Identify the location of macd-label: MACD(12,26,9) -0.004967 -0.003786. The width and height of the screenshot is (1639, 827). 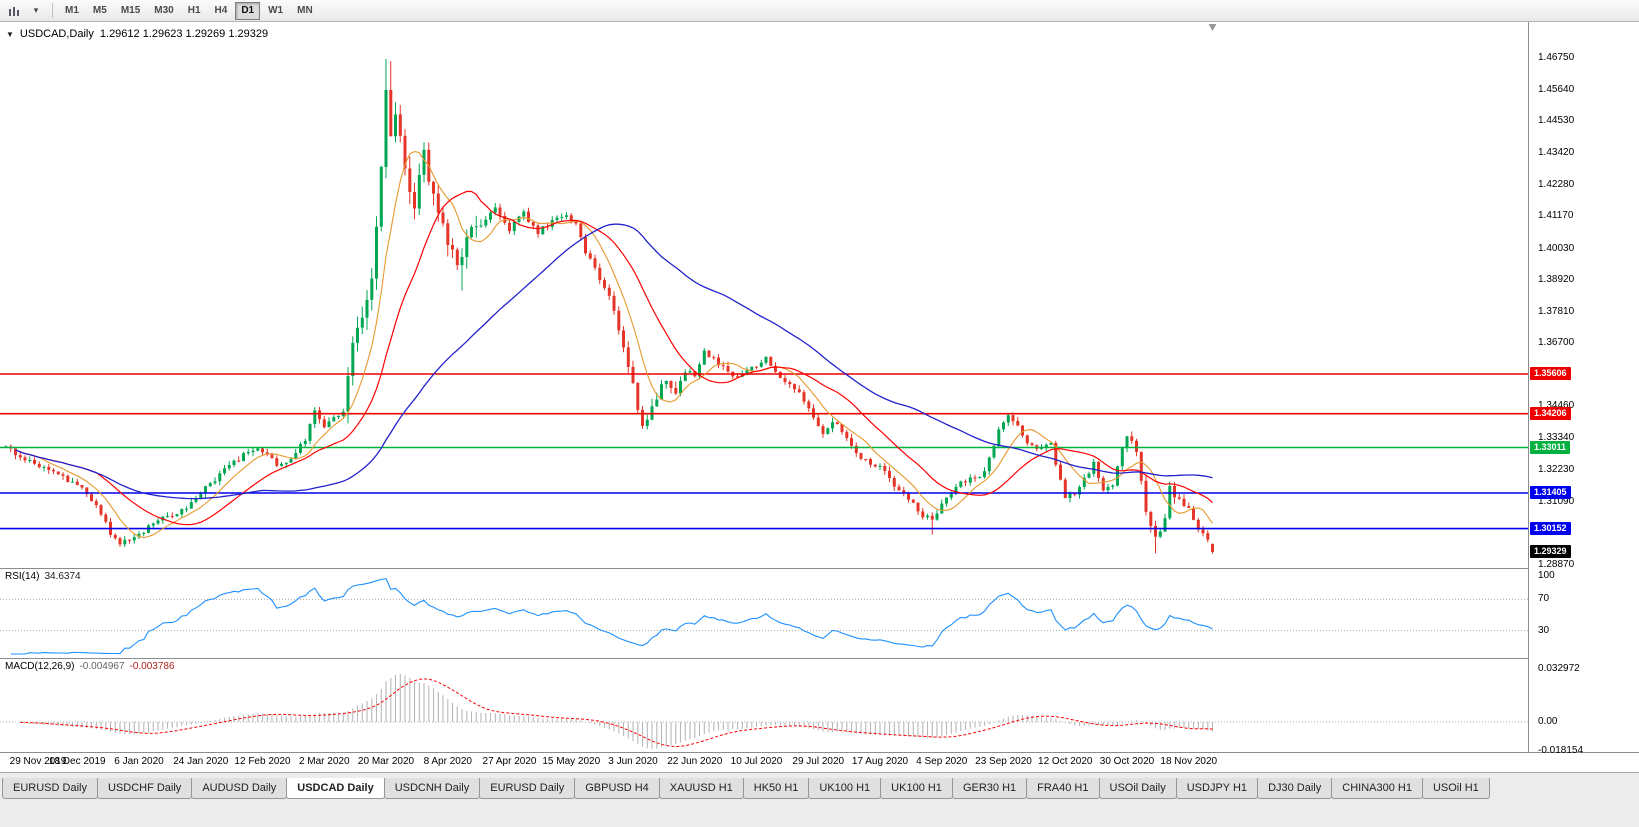
(90, 666).